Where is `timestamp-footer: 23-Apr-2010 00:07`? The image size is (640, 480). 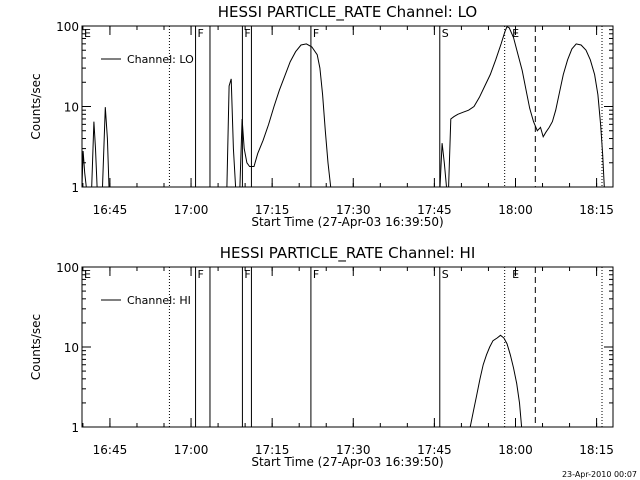 timestamp-footer: 23-Apr-2010 00:07 is located at coordinates (599, 474).